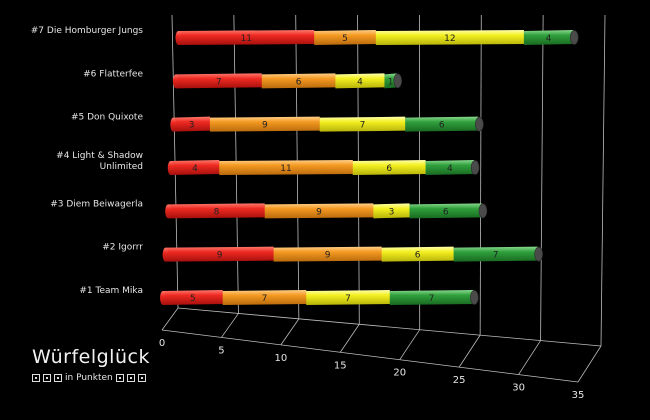  Describe the element at coordinates (87, 31) in the screenshot. I see `category-label: #7 Die Homburger Jungs` at that location.